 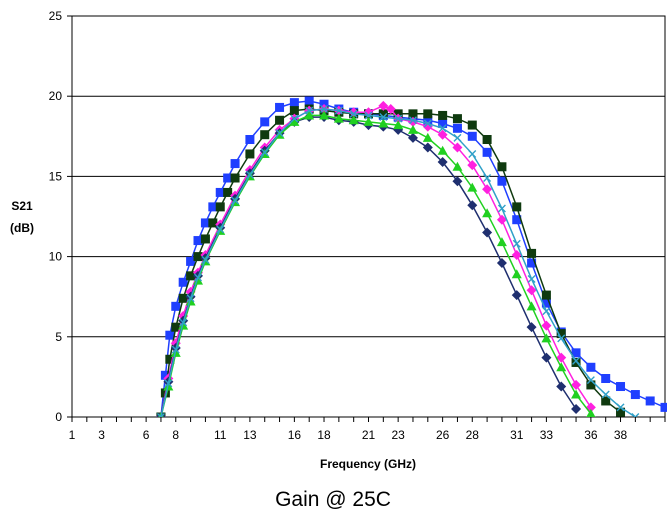 I want to click on x-tick-label: 23, so click(x=398, y=435).